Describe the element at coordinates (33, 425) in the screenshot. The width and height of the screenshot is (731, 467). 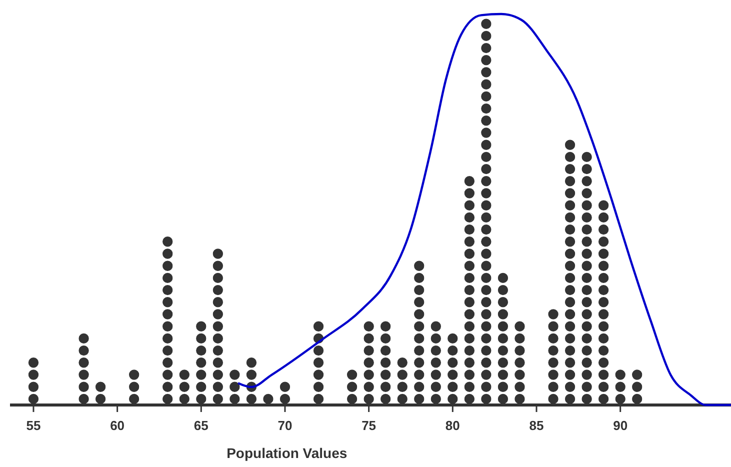
I see `x-tick-label: 55` at that location.